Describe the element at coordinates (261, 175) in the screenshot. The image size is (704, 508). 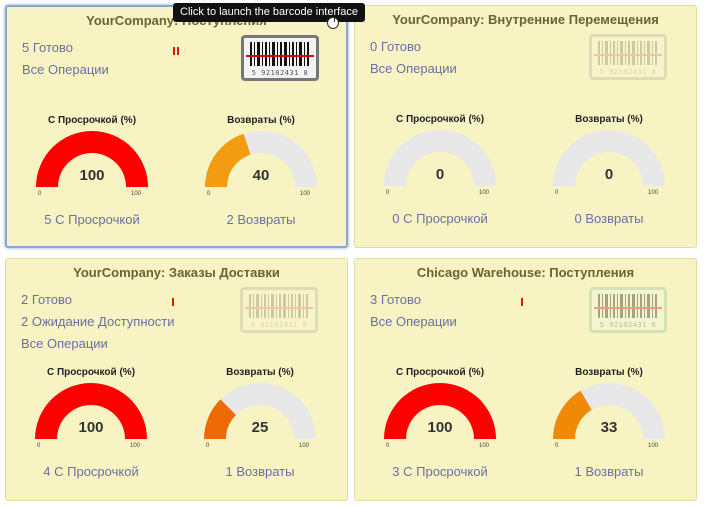
I see `gauge-value: 40` at that location.